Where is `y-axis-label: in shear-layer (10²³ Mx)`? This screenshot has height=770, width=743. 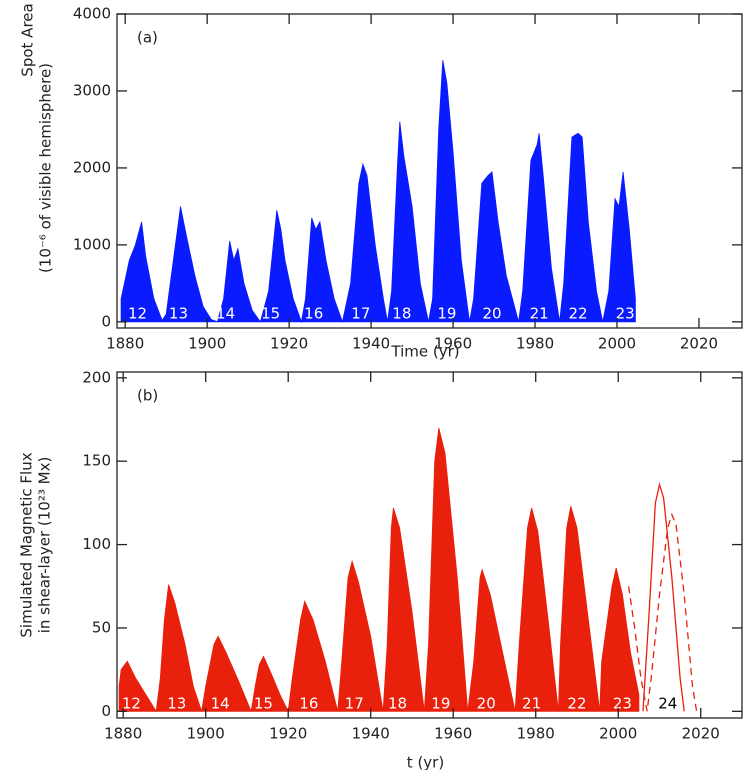 y-axis-label: in shear-layer (10²³ Mx) is located at coordinates (45, 545).